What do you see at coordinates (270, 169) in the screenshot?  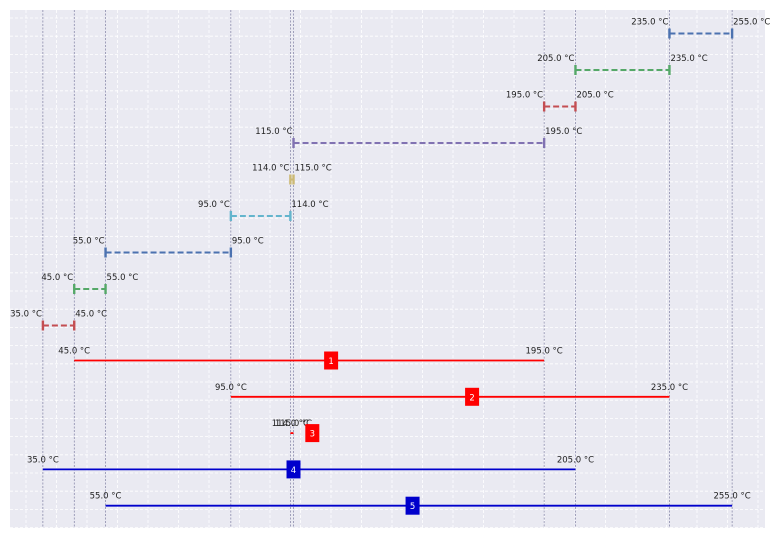 I see `segment-start-label: 114.0 °C` at bounding box center [270, 169].